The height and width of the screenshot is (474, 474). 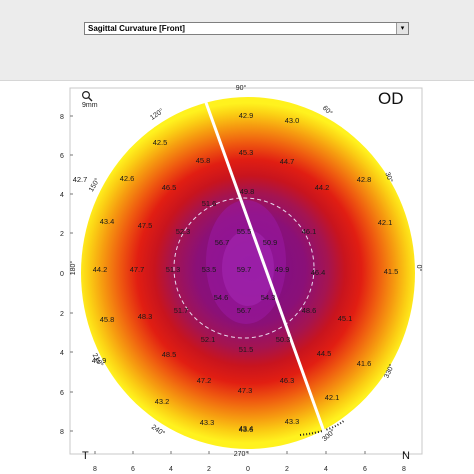 I want to click on zoom-icon, so click(x=87, y=96).